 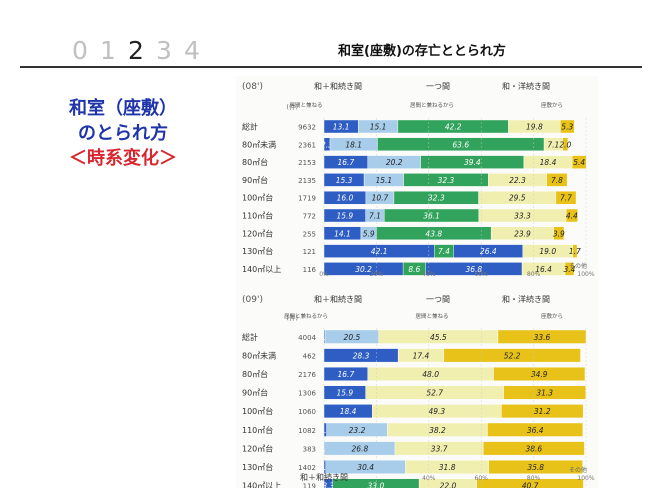 I want to click on chart0-data-label: 3.4, so click(x=570, y=269).